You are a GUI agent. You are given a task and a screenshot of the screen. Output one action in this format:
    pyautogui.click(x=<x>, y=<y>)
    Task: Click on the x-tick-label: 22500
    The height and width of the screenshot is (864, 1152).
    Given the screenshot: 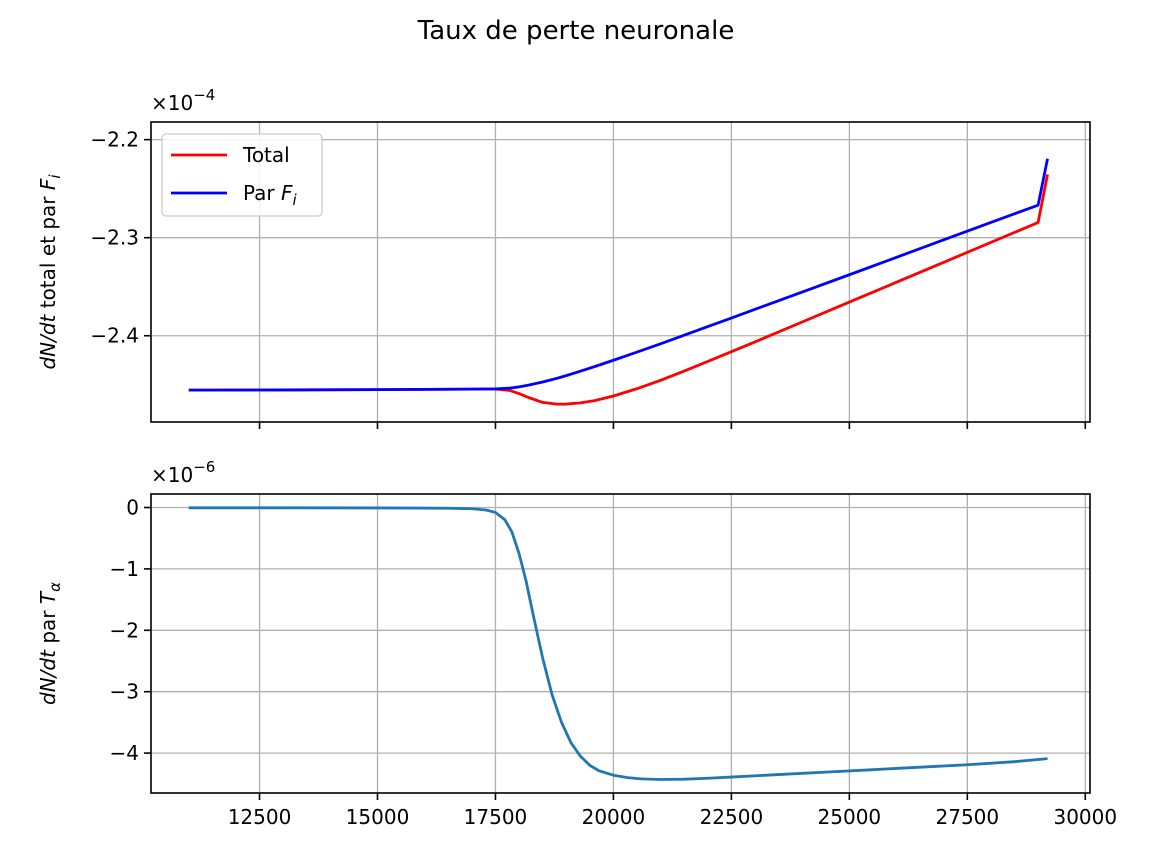 What is the action you would take?
    pyautogui.click(x=732, y=817)
    